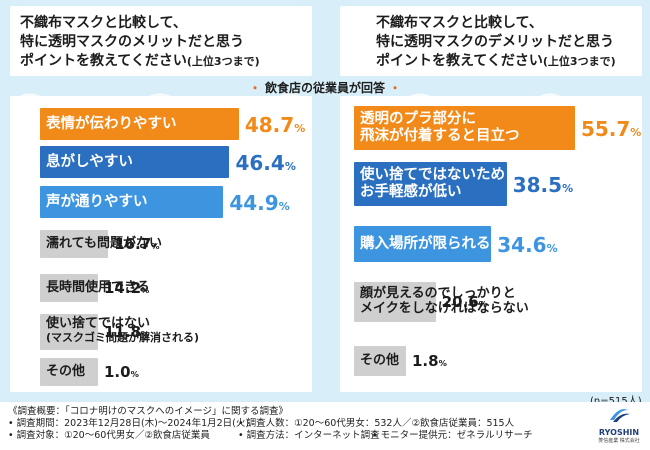 The image size is (650, 450). Describe the element at coordinates (260, 162) in the screenshot. I see `value-number: 46.4` at that location.